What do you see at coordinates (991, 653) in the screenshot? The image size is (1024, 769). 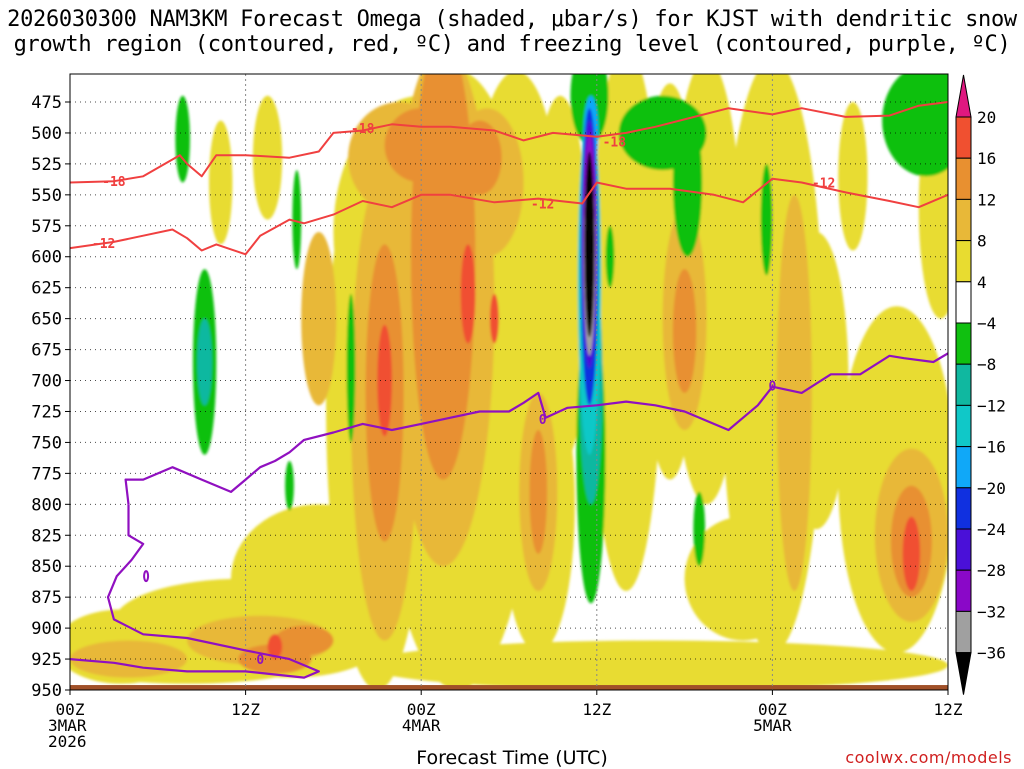 I see `colorbar-label: −36` at bounding box center [991, 653].